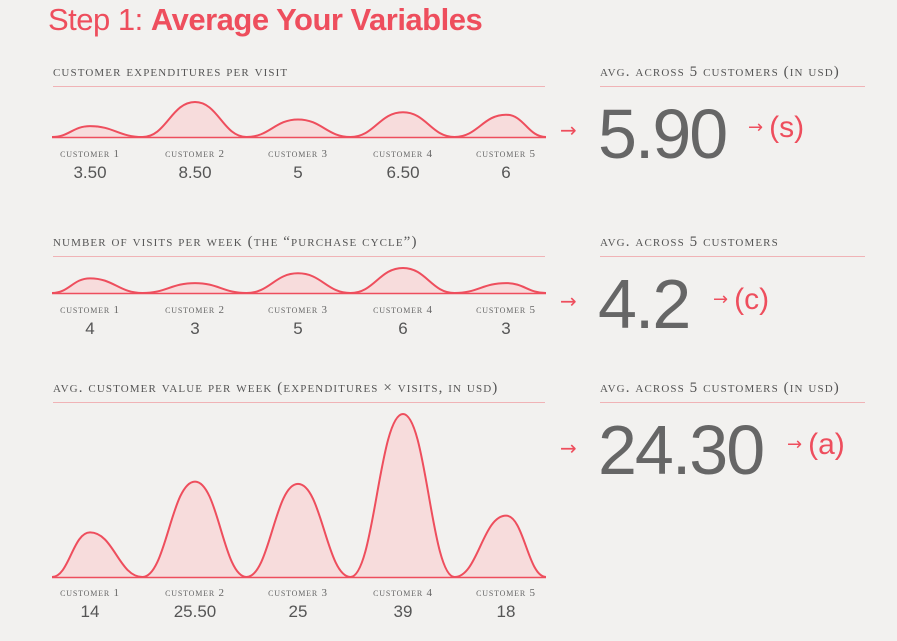  I want to click on s3-customer-5-value: 18, so click(506, 611).